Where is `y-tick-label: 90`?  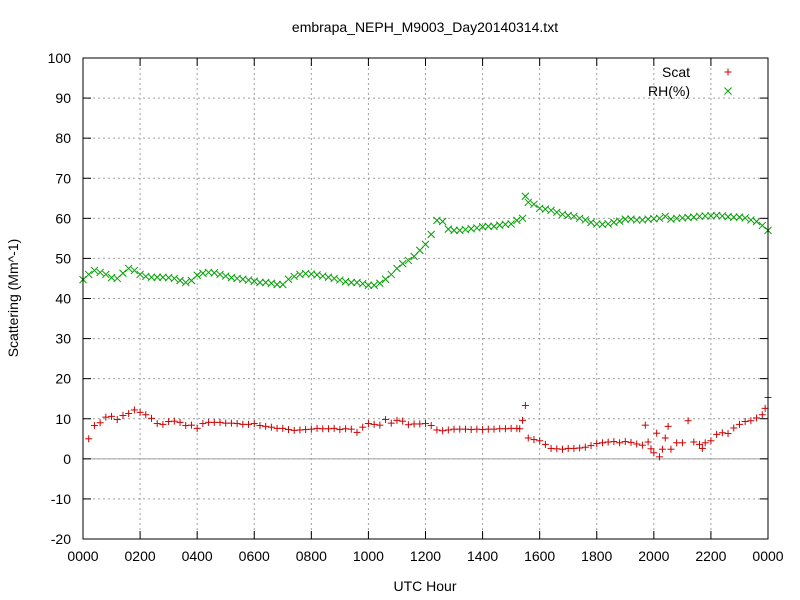 y-tick-label: 90 is located at coordinates (63, 98).